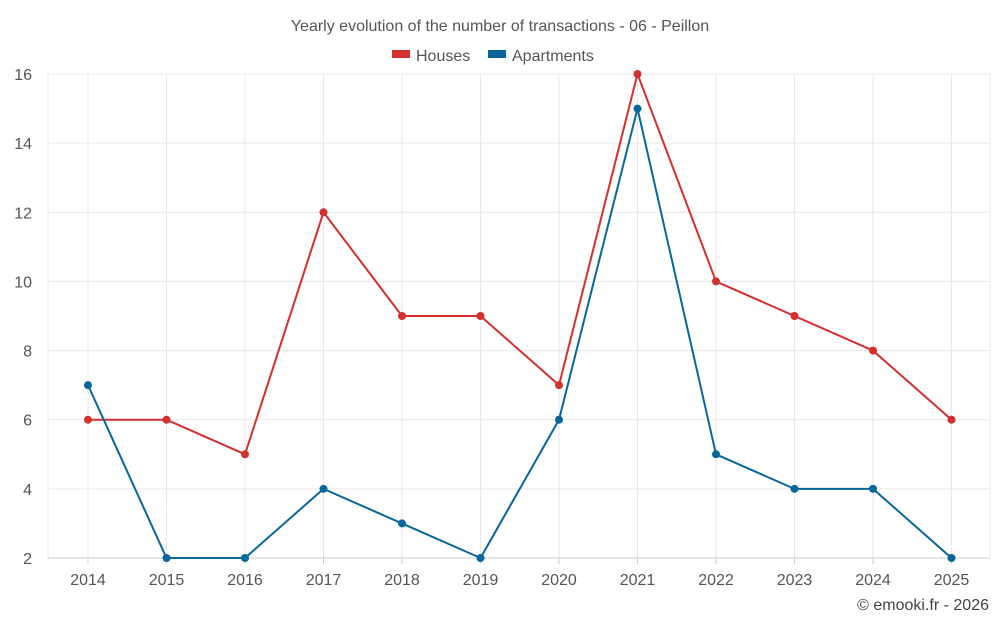 The height and width of the screenshot is (625, 1000). I want to click on x-tick-label: 2019, so click(481, 580).